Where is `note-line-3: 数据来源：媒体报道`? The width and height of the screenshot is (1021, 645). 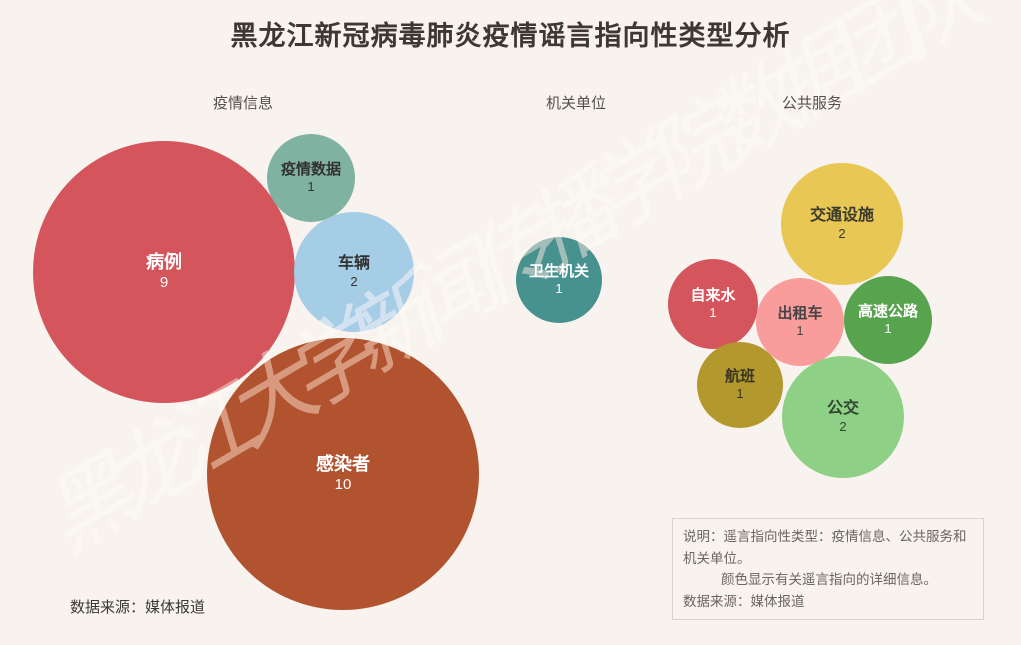
note-line-3: 数据来源：媒体报道 is located at coordinates (744, 601).